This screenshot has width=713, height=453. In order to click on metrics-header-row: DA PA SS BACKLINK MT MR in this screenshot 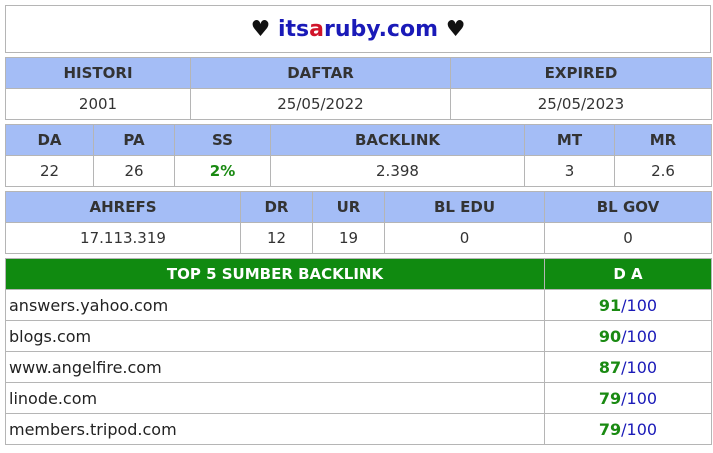, I will do `click(358, 140)`.